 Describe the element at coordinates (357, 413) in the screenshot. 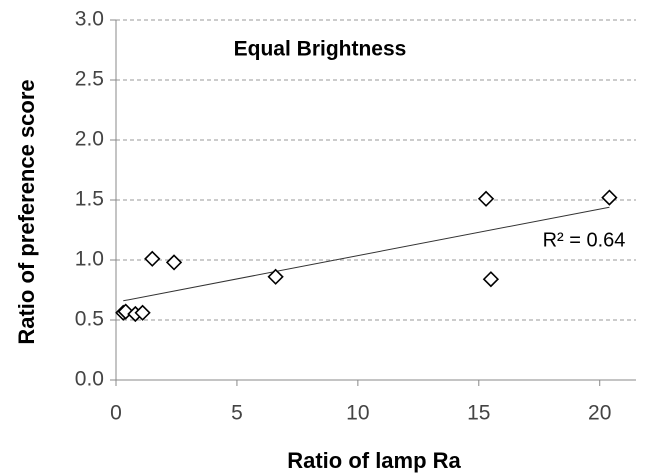

I see `x-tick-label: 10` at that location.